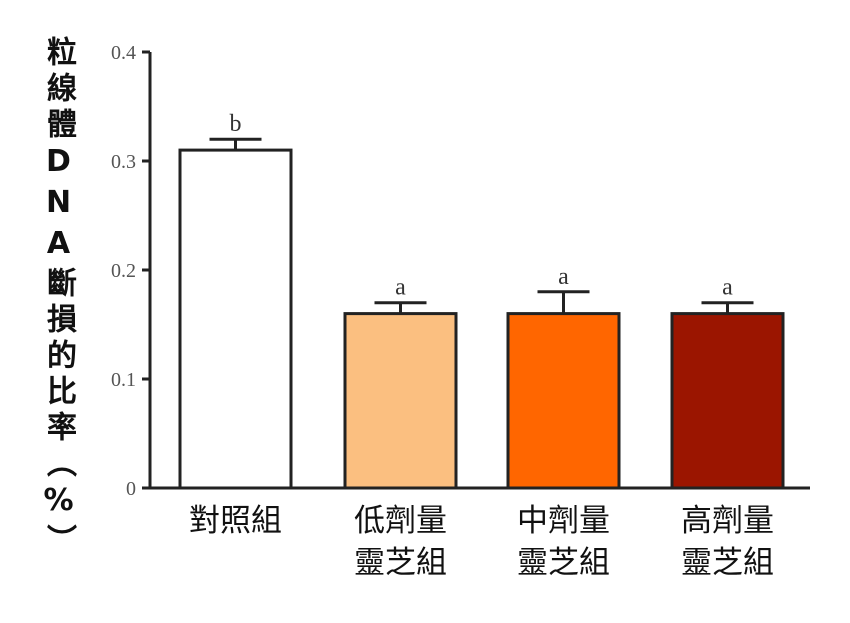  Describe the element at coordinates (123, 271) in the screenshot. I see `y-tick-label: 0.2` at that location.